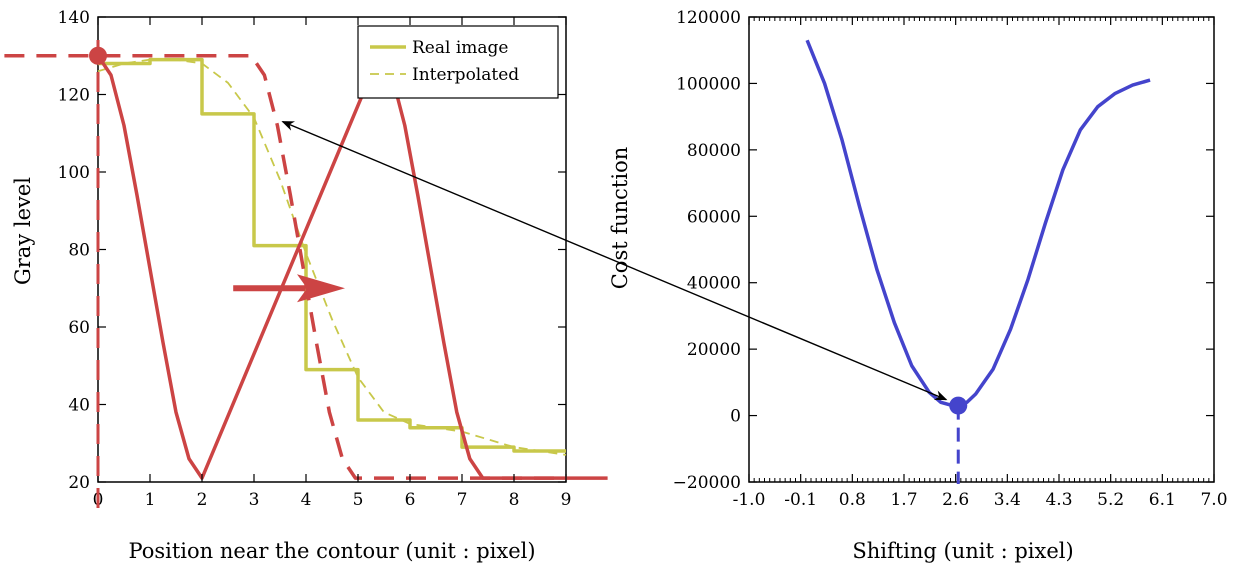 The height and width of the screenshot is (573, 1242). What do you see at coordinates (708, 84) in the screenshot?
I see `y-tick-label: 100000` at bounding box center [708, 84].